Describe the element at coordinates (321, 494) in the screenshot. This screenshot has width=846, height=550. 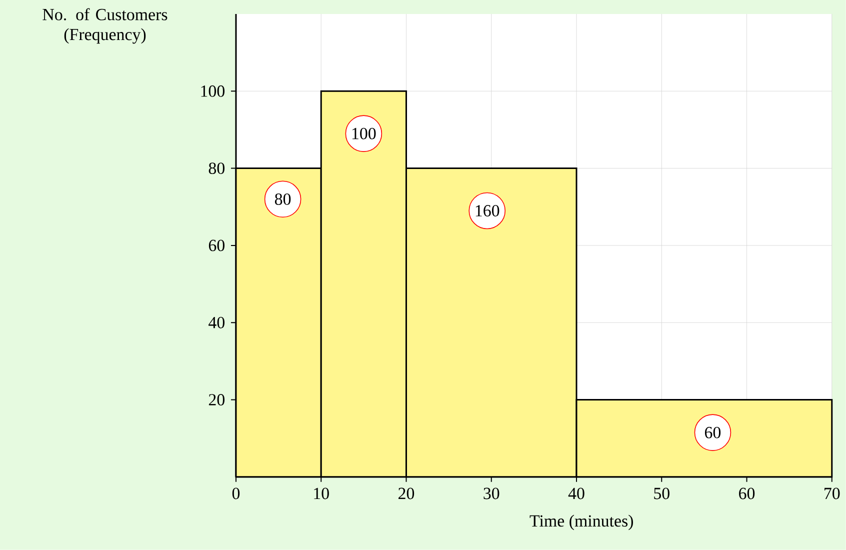
I see `x-tick-label: 10` at that location.